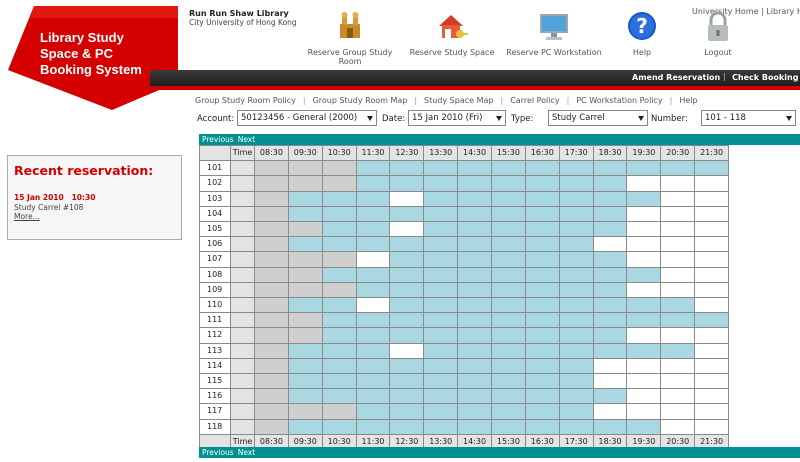  What do you see at coordinates (245, 100) in the screenshot?
I see `policy-link-group-study-room: Group Study Room Policy` at bounding box center [245, 100].